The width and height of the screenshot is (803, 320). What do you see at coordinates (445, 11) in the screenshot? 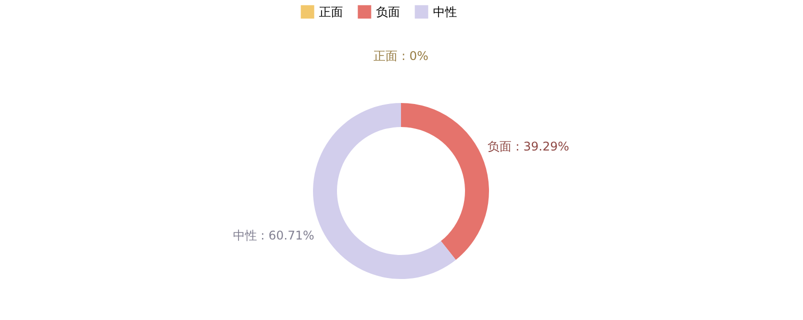
I see `legend-label: 中性` at bounding box center [445, 11].